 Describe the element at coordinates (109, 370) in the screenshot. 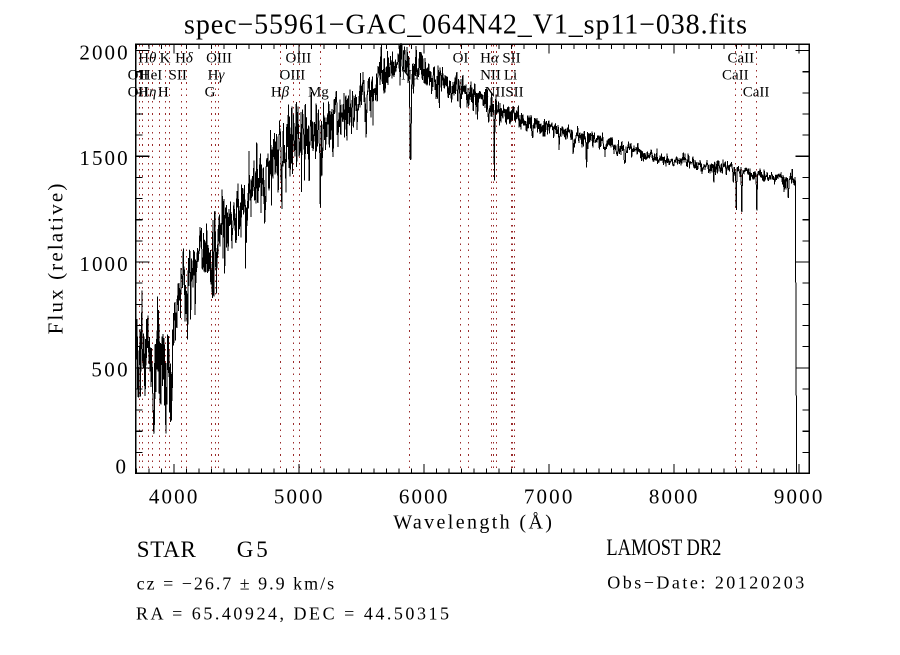

I see `svg-text: 500` at that location.